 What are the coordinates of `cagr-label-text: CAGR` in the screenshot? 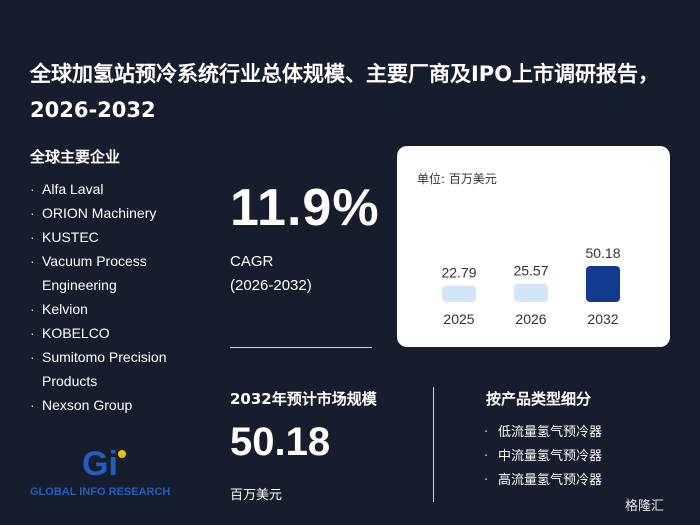 It's located at (252, 261).